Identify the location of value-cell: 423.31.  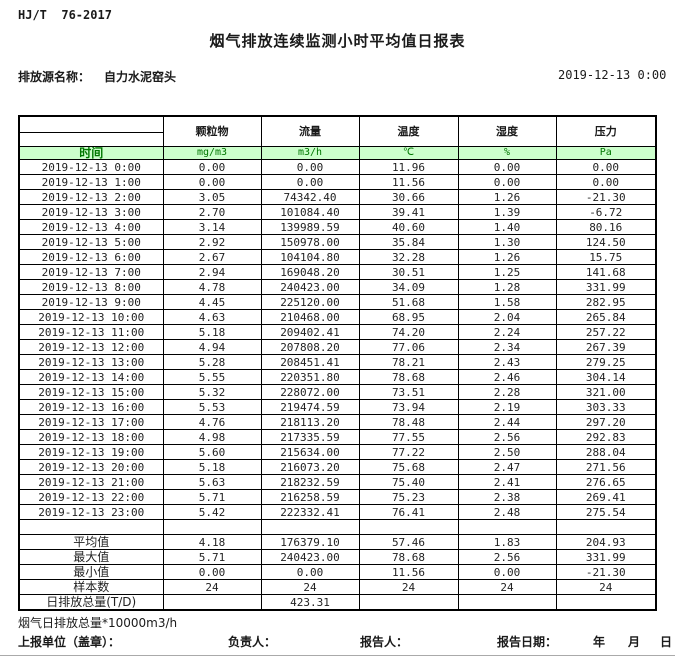
(310, 602).